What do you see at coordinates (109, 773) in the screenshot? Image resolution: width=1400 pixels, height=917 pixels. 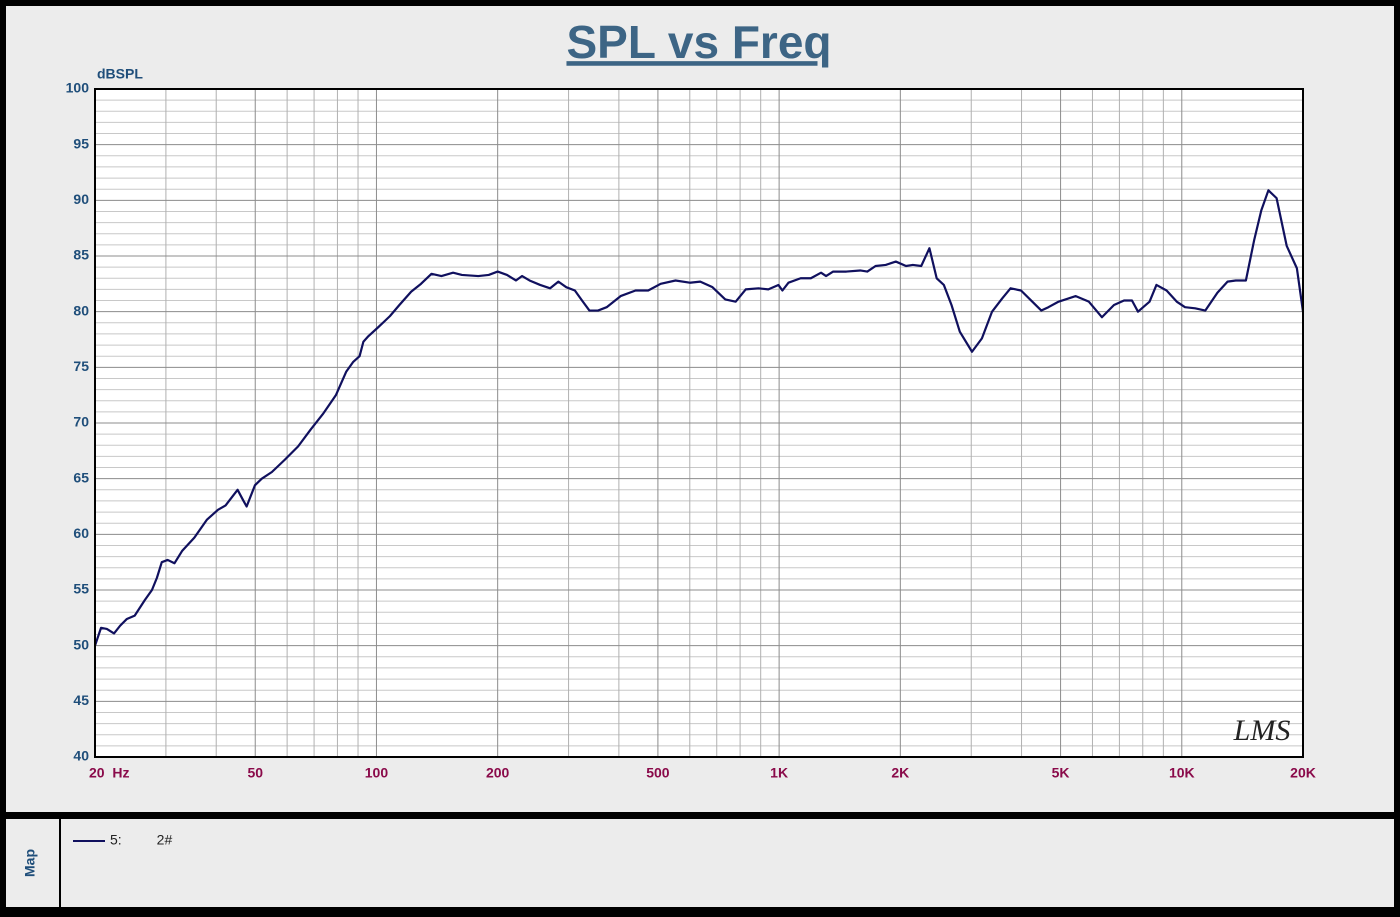 I see `x-tick-label: 20 Hz` at bounding box center [109, 773].